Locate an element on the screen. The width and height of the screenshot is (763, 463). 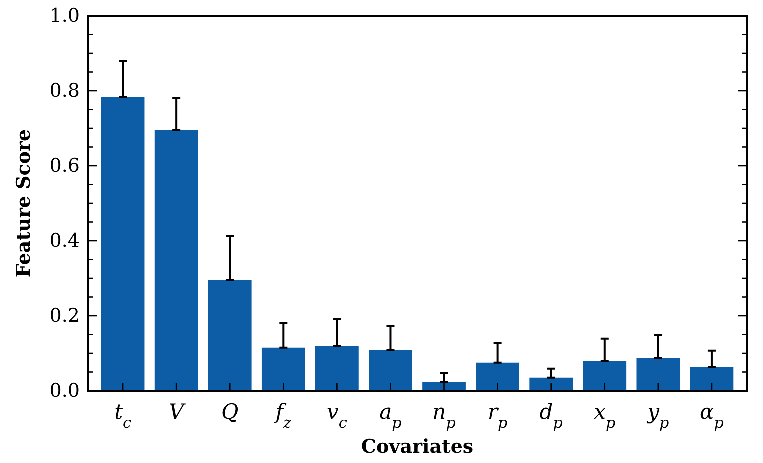
x-tick-label: V is located at coordinates (177, 412).